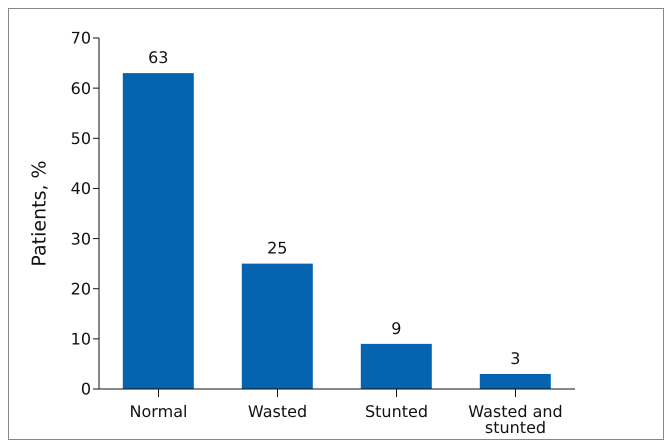  Describe the element at coordinates (80, 238) in the screenshot. I see `y-tick-label: 30` at that location.